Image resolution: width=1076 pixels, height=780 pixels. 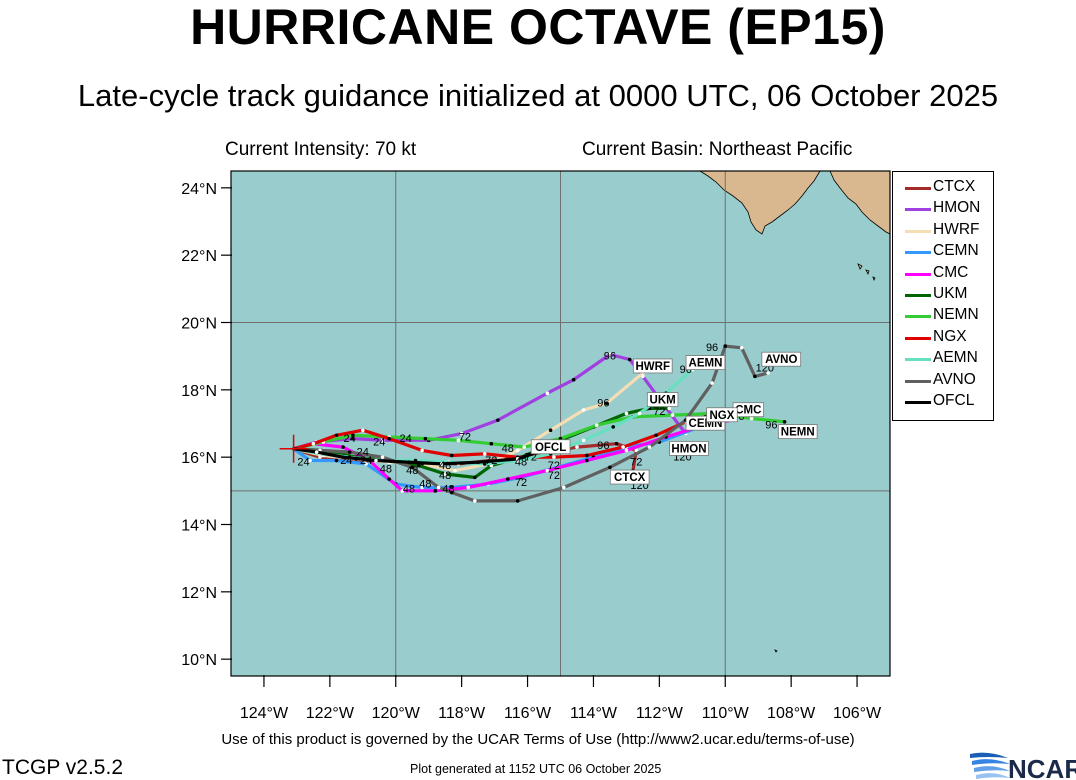 What do you see at coordinates (857, 713) in the screenshot?
I see `lon-tick-label: 106°W` at bounding box center [857, 713].